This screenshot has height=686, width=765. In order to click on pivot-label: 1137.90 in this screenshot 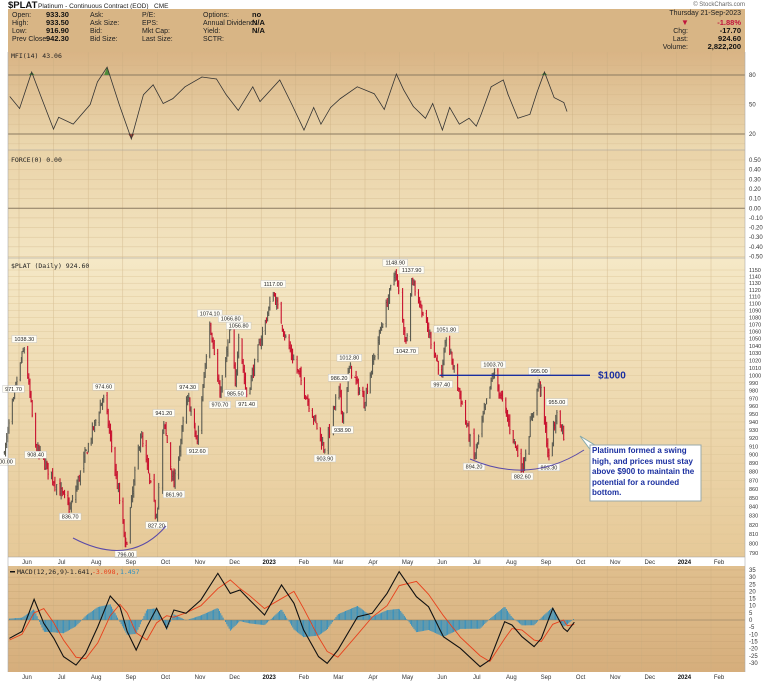, I will do `click(411, 271)`.